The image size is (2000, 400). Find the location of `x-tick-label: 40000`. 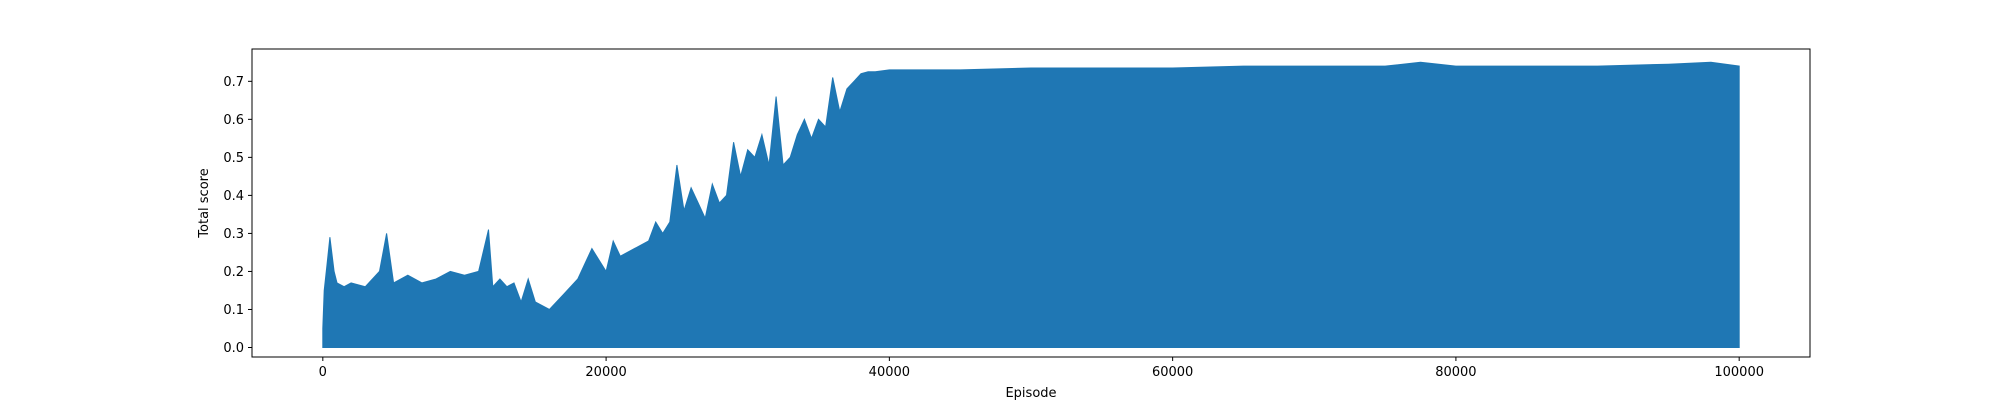

x-tick-label: 40000 is located at coordinates (889, 372).